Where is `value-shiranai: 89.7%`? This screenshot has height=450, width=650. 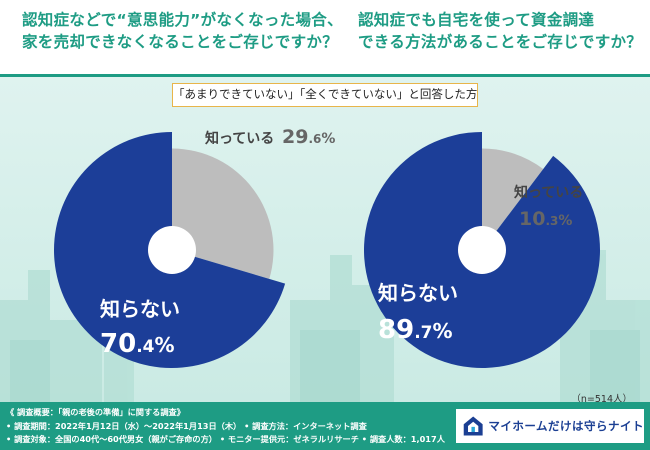
value-shiranai: 89.7% is located at coordinates (415, 330).